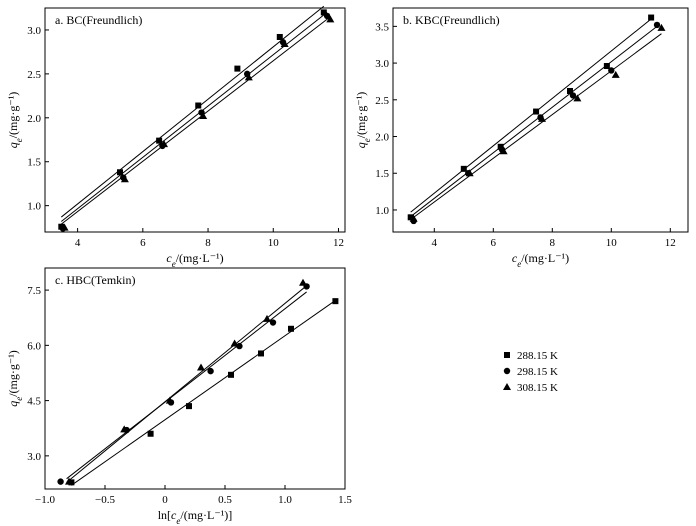 The image size is (696, 526). Describe the element at coordinates (225, 500) in the screenshot. I see `x-tick-label: 0.5` at that location.